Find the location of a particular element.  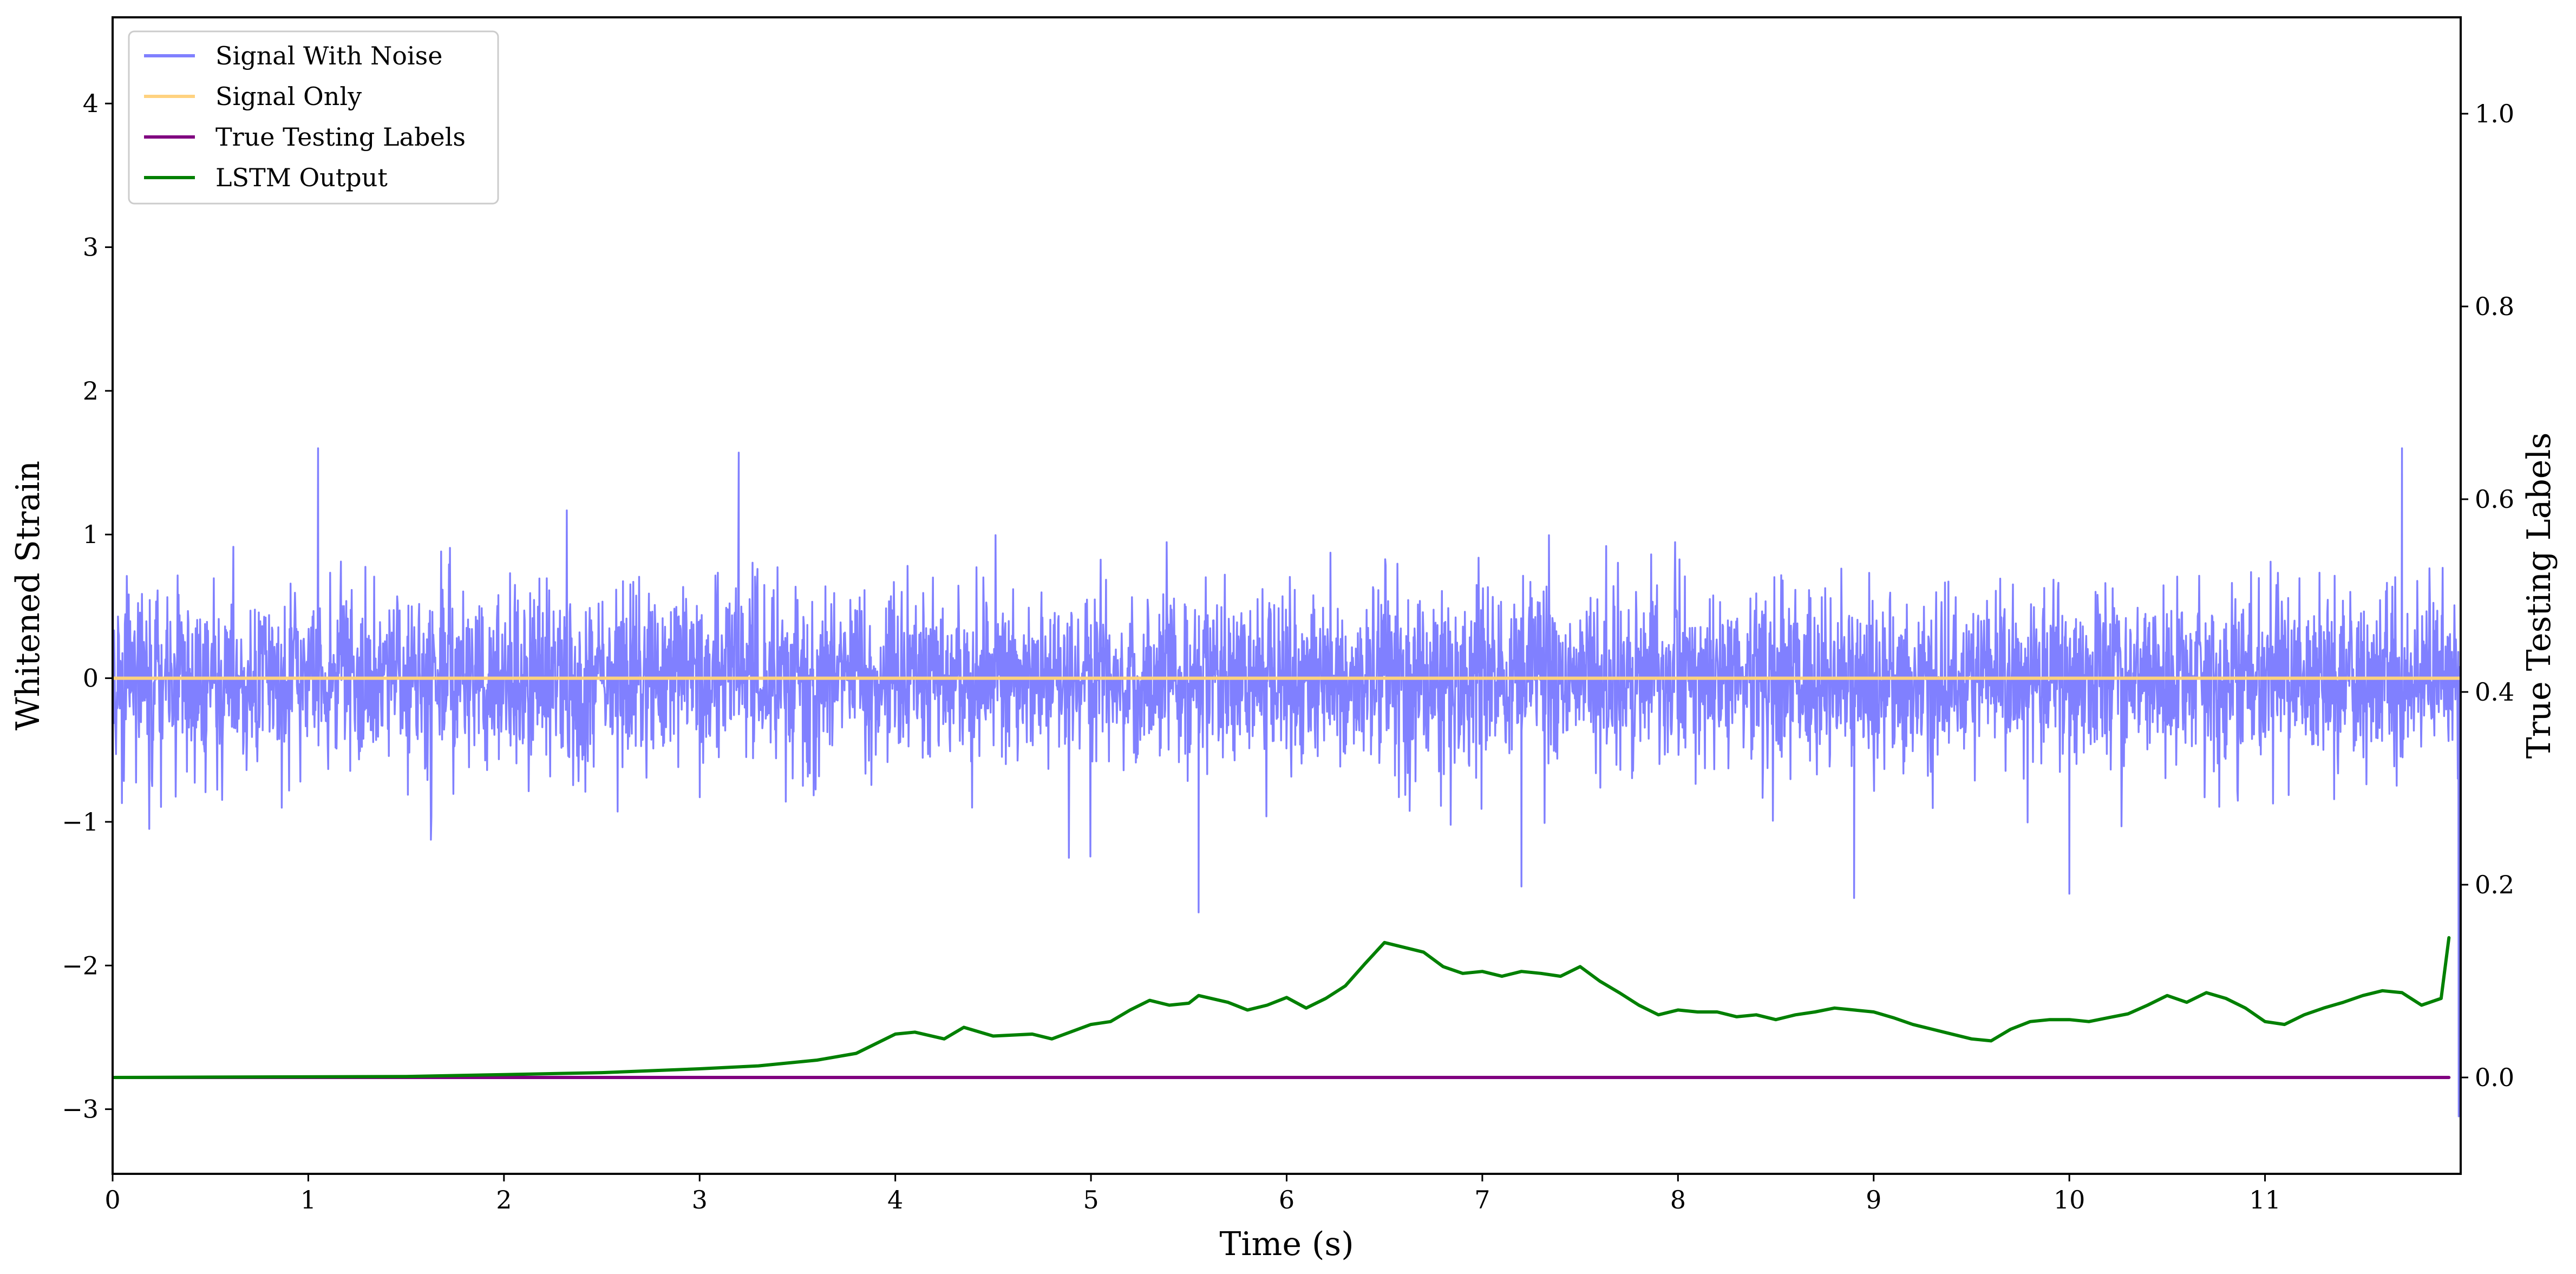

y2-tick-label: 0.6 is located at coordinates (2495, 499).